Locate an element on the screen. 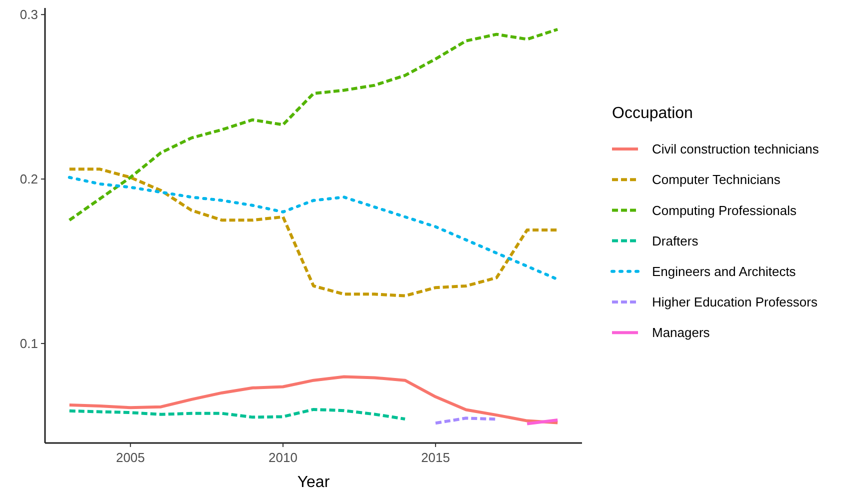 This screenshot has height=496, width=857. legend-label: Managers is located at coordinates (681, 332).